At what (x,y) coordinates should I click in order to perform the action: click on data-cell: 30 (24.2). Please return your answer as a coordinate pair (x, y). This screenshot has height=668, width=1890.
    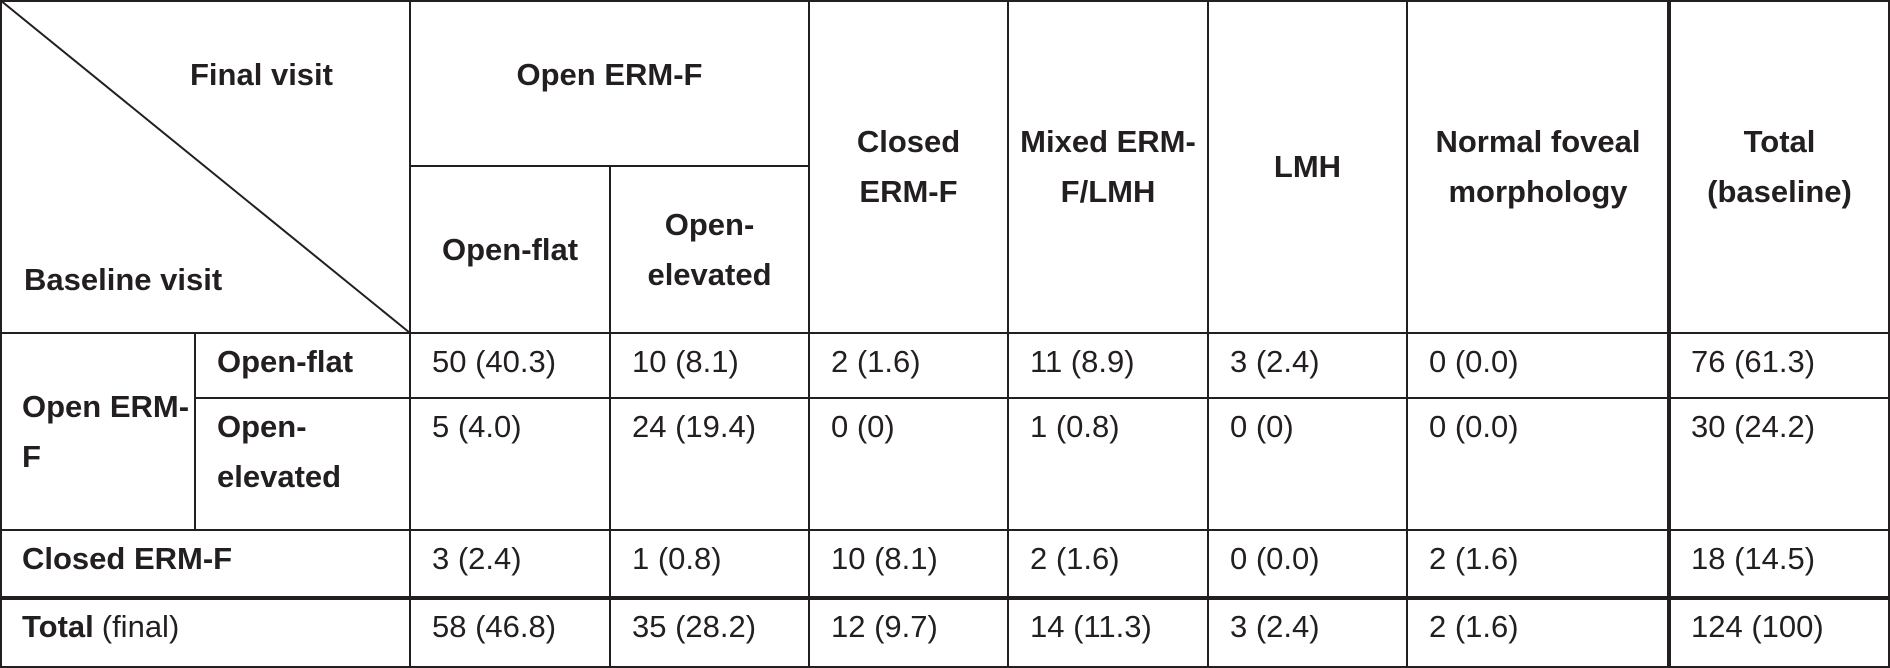
    Looking at the image, I should click on (1779, 464).